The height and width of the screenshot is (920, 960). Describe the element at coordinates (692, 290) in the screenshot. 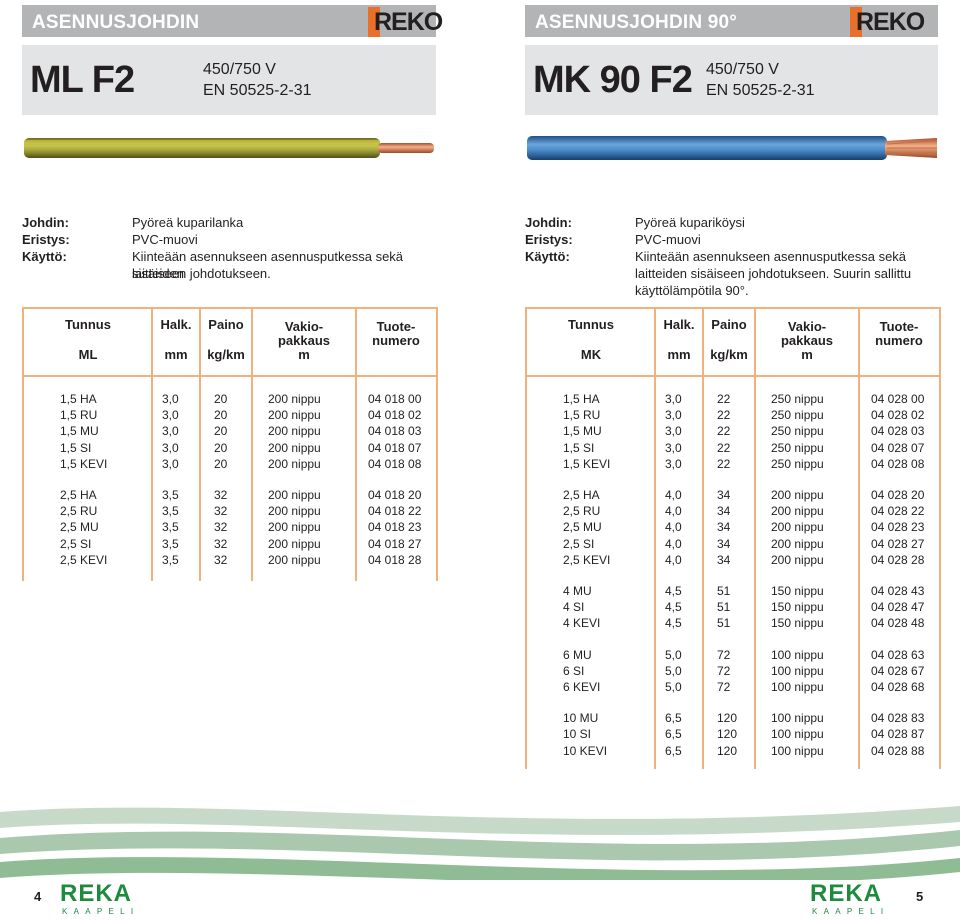

I see `right-kaytto-3: käyttölämpötila 90°.` at that location.